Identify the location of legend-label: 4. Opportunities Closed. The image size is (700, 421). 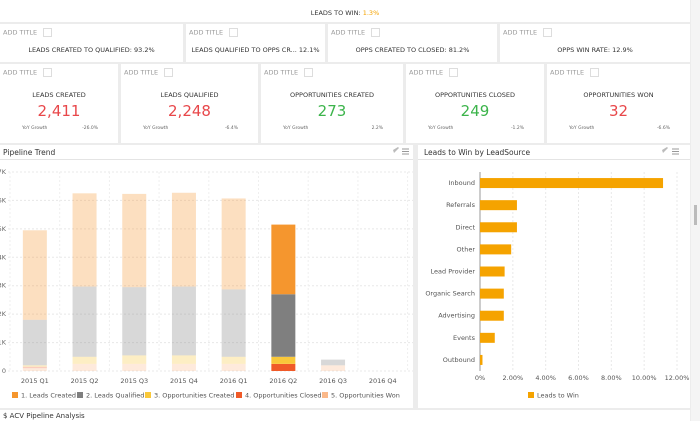
(283, 396).